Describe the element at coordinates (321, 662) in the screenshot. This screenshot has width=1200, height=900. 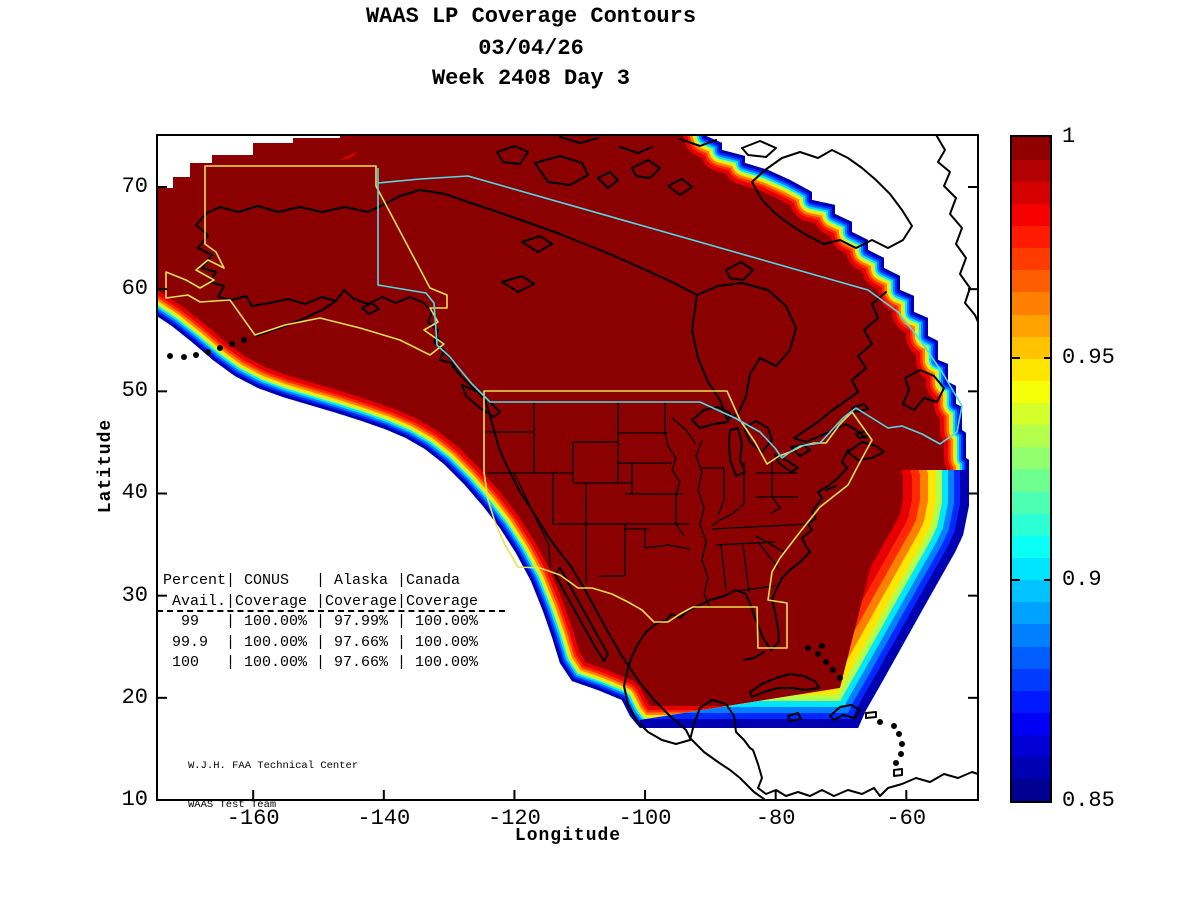
I see `table-row: 100 | 100.00% | 97.66% | 100.00%` at that location.